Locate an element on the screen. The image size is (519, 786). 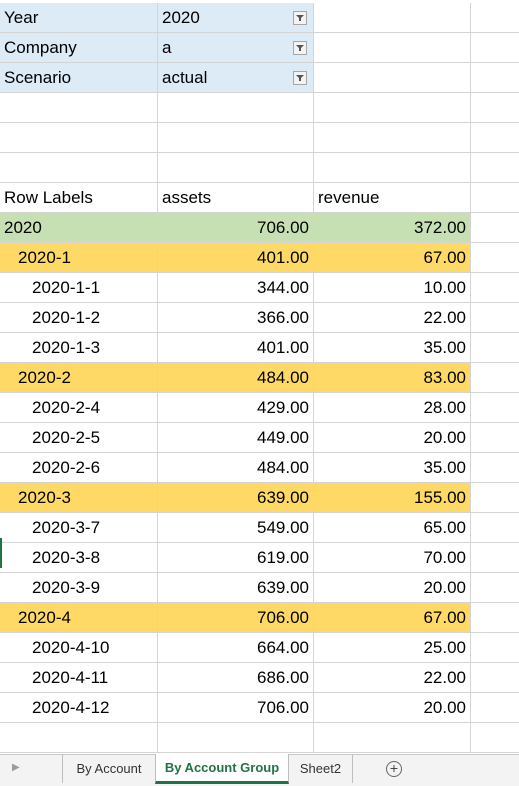
filter-label-scenario: Scenario is located at coordinates (79, 77).